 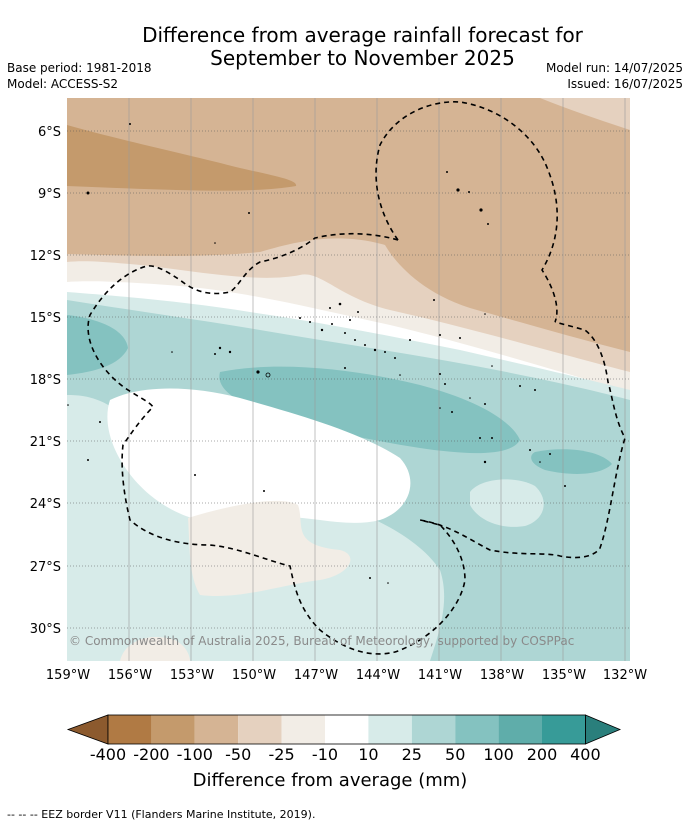 I want to click on lat-label: 24°S, so click(x=45, y=504).